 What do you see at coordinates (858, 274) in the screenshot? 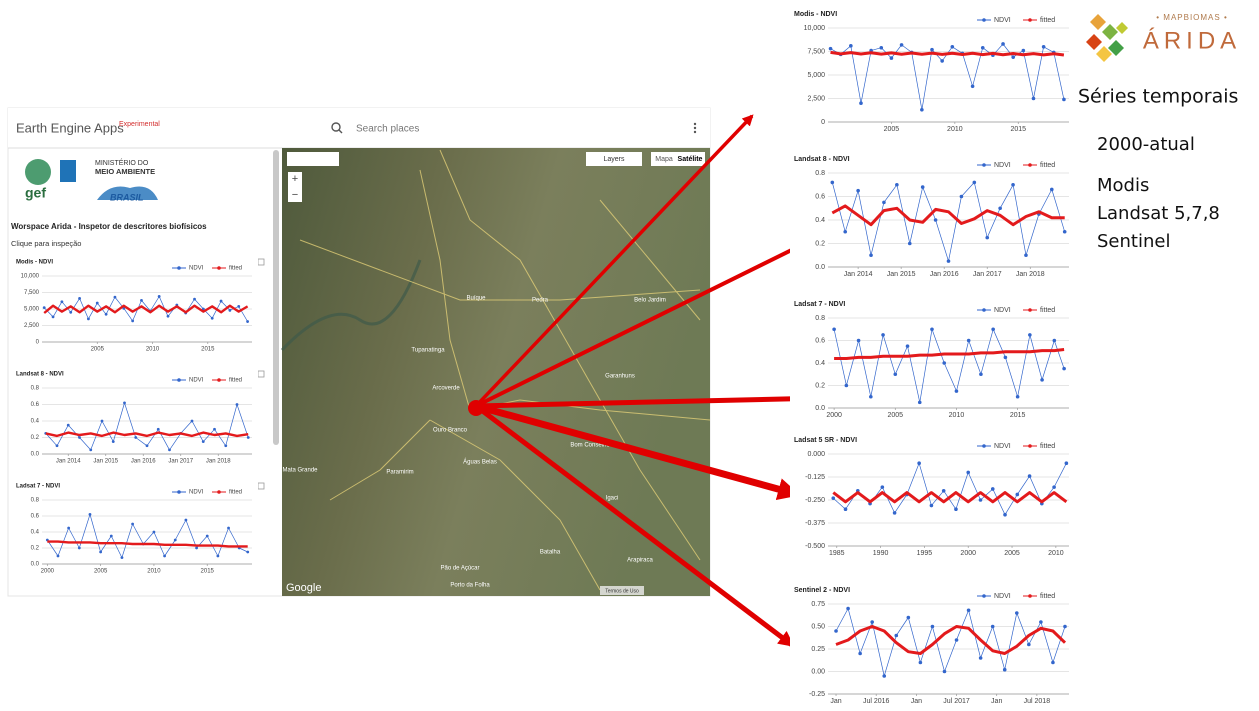
I see `x-tick-label: Jan 2014` at bounding box center [858, 274].